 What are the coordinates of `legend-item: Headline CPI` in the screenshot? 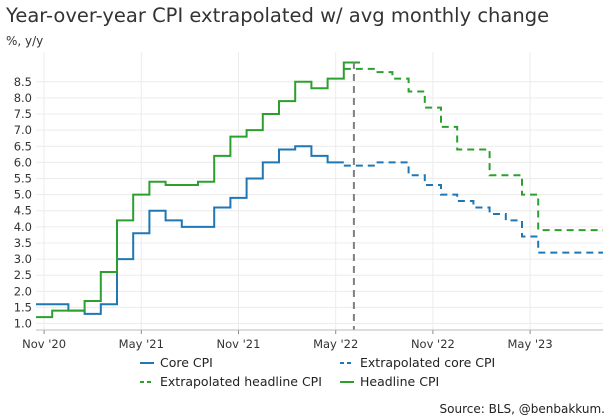 It's located at (389, 381).